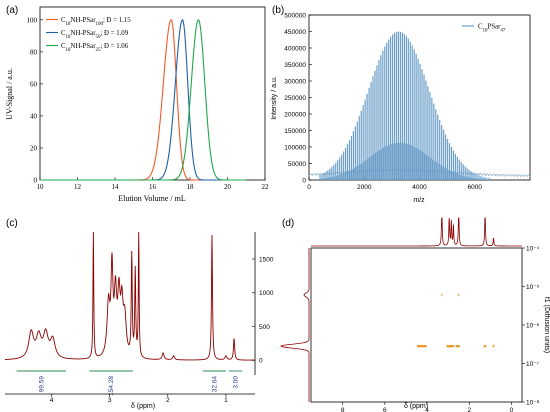 The width and height of the screenshot is (550, 412). Describe the element at coordinates (364, 187) in the screenshot. I see `panel-b-xtick-label: 2000` at that location.